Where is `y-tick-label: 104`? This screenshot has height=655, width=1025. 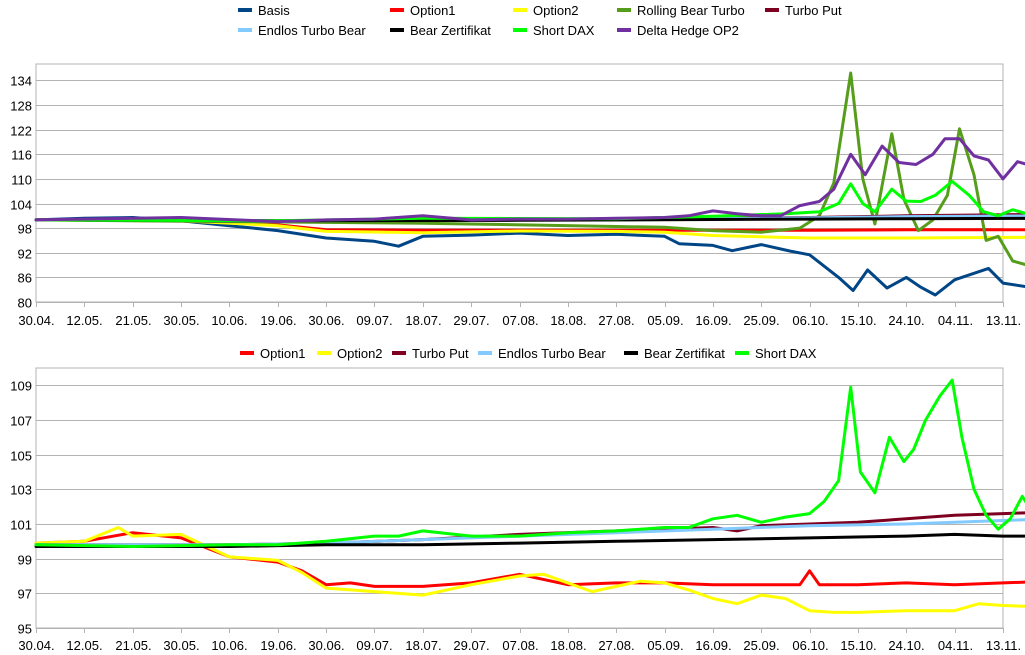
y-tick-label: 104 is located at coordinates (21, 205).